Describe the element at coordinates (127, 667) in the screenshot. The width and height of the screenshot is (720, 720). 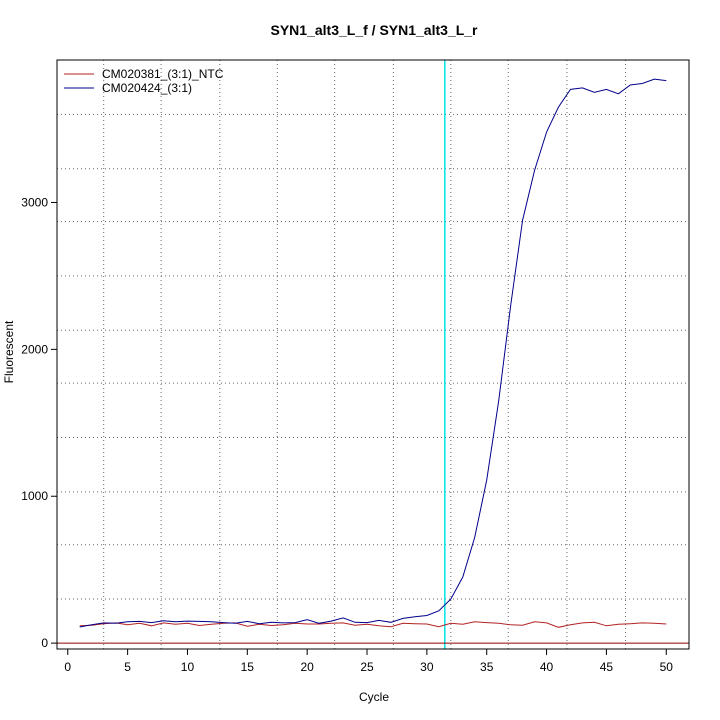
I see `x-tick-label: 5` at that location.